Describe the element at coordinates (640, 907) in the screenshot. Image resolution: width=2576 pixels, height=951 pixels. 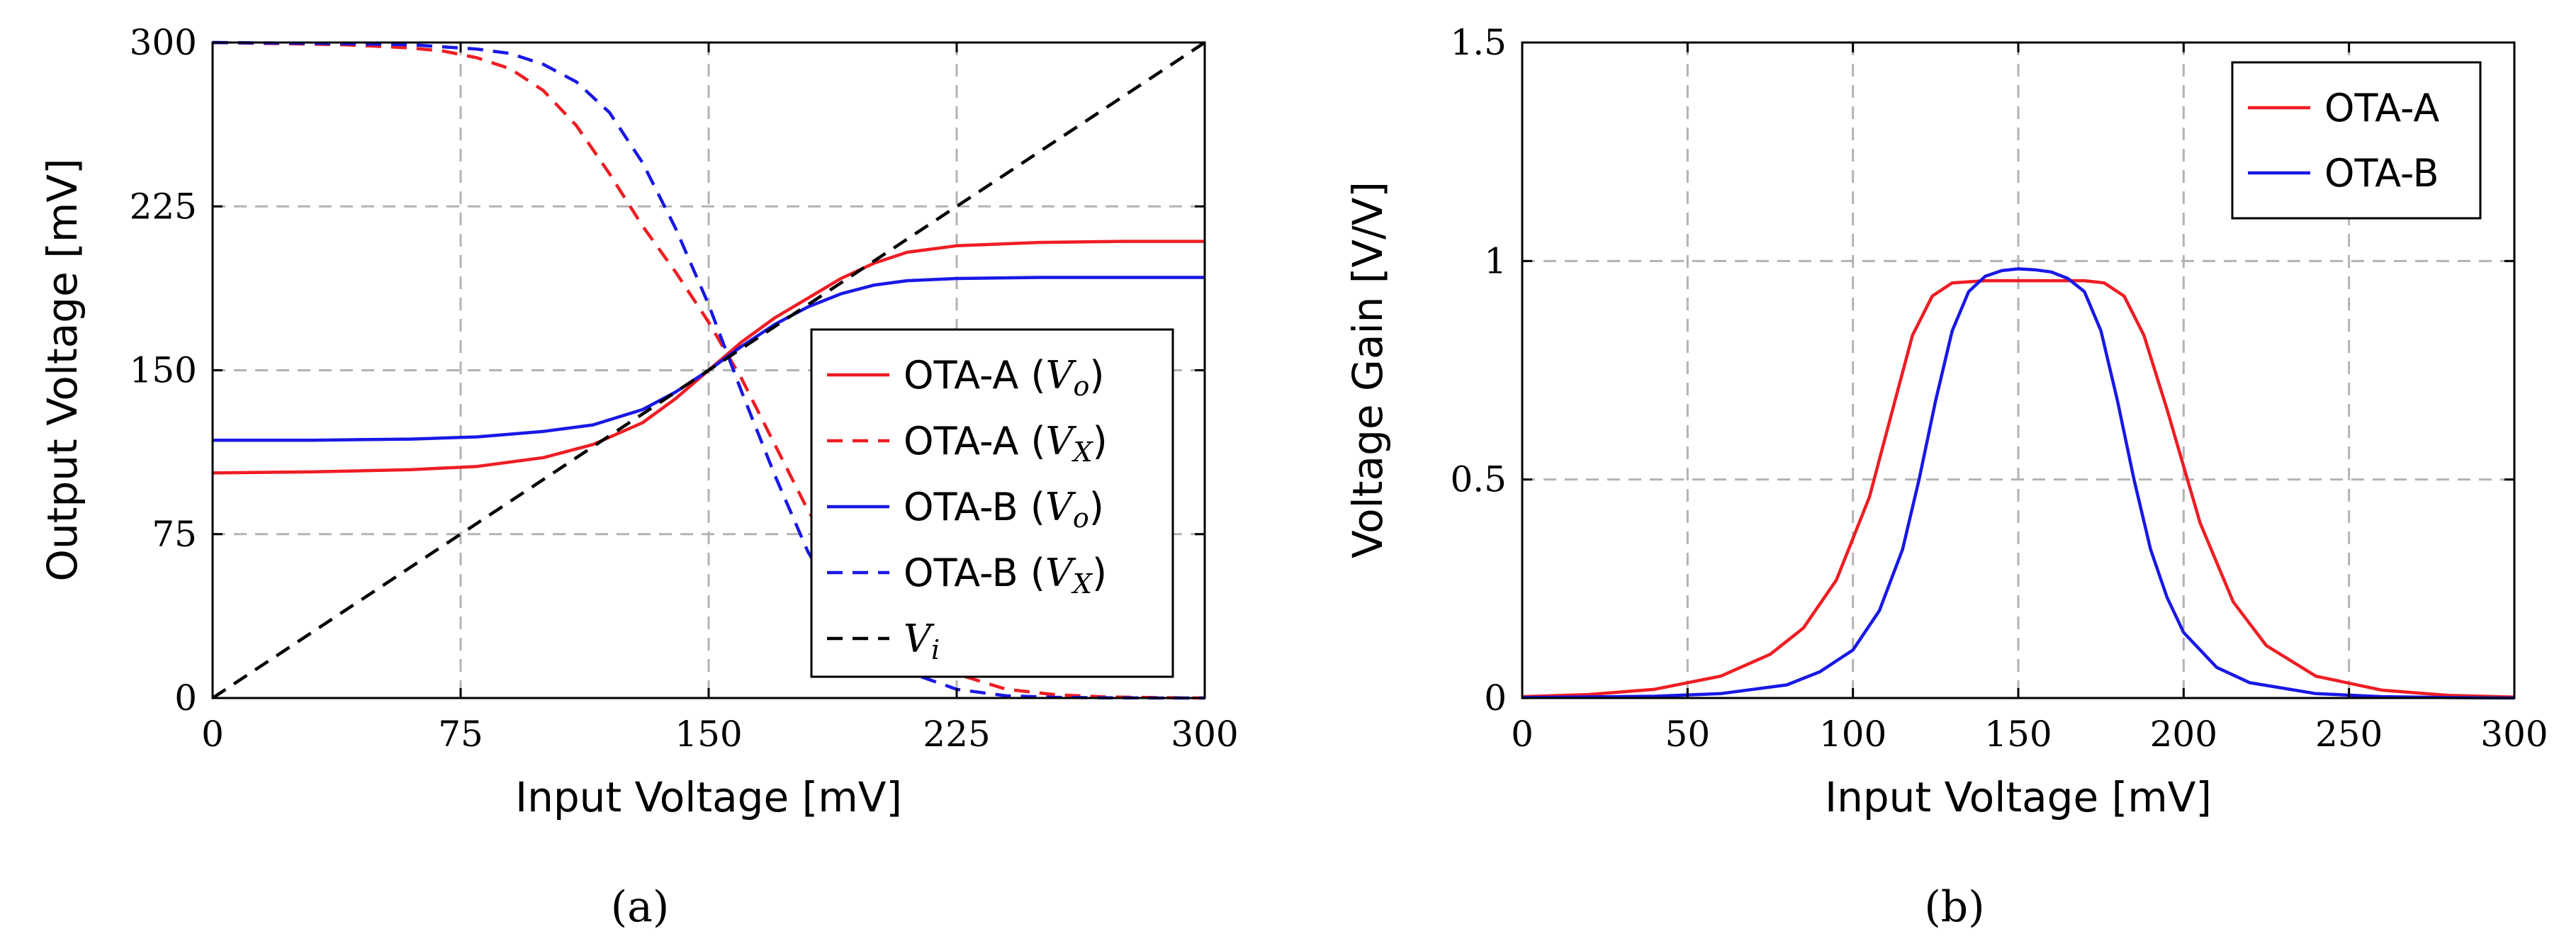
I see `panel-a-caption: (a)` at that location.